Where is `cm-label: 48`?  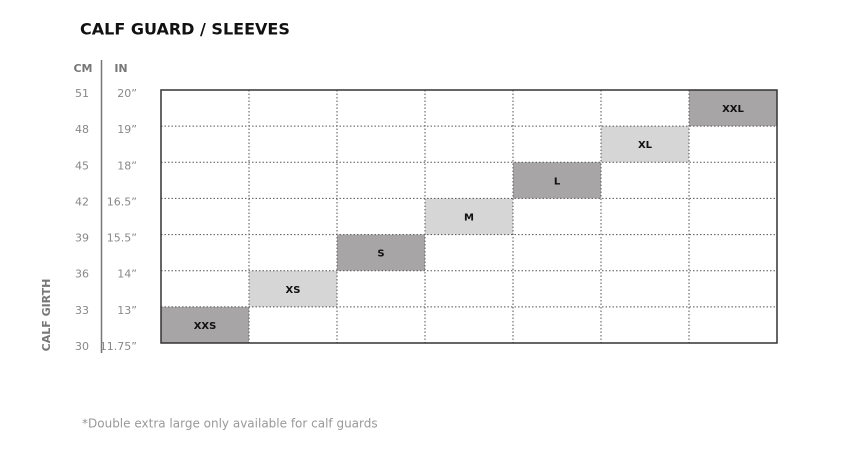 cm-label: 48 is located at coordinates (82, 129).